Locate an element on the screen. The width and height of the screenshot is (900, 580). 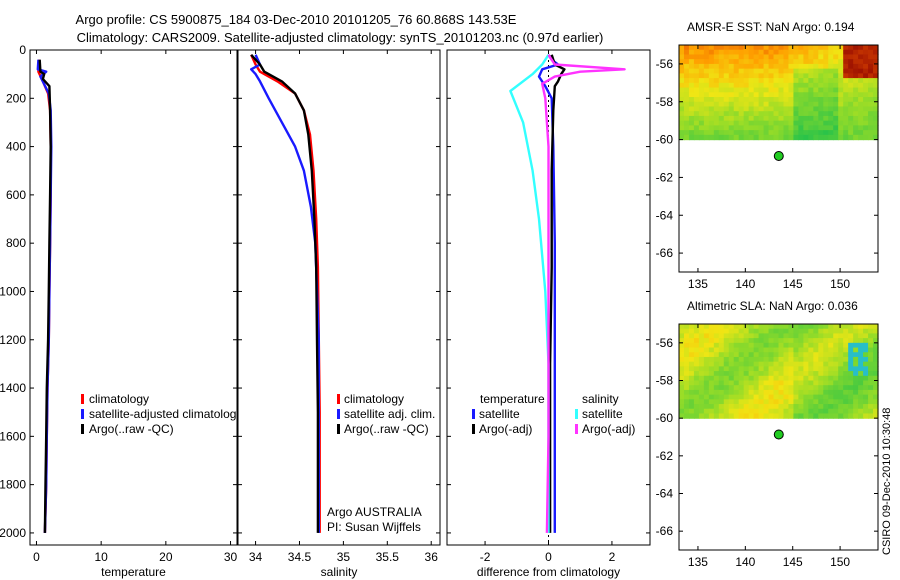
y-tick-label: -60 is located at coordinates (665, 140).